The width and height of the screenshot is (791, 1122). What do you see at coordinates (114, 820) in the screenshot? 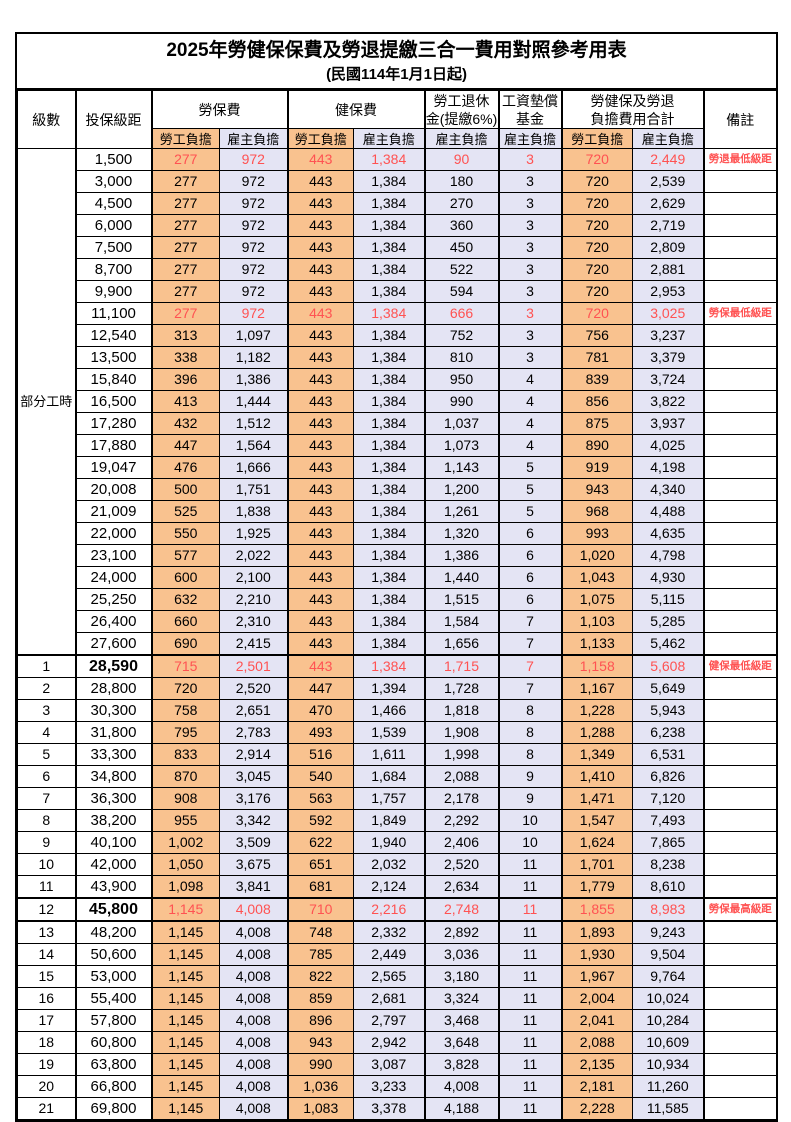
I see `bracket-cell: 38,200` at bounding box center [114, 820].